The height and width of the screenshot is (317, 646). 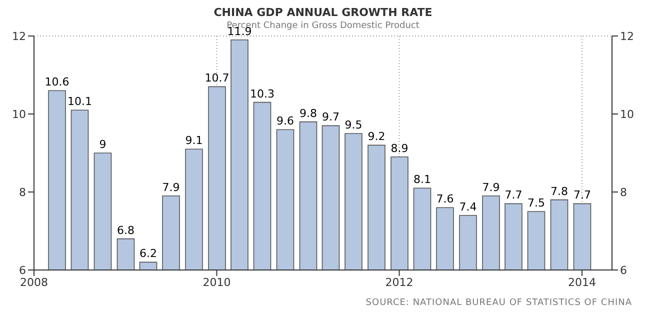 What do you see at coordinates (125, 230) in the screenshot?
I see `data-label: 6.8` at bounding box center [125, 230].